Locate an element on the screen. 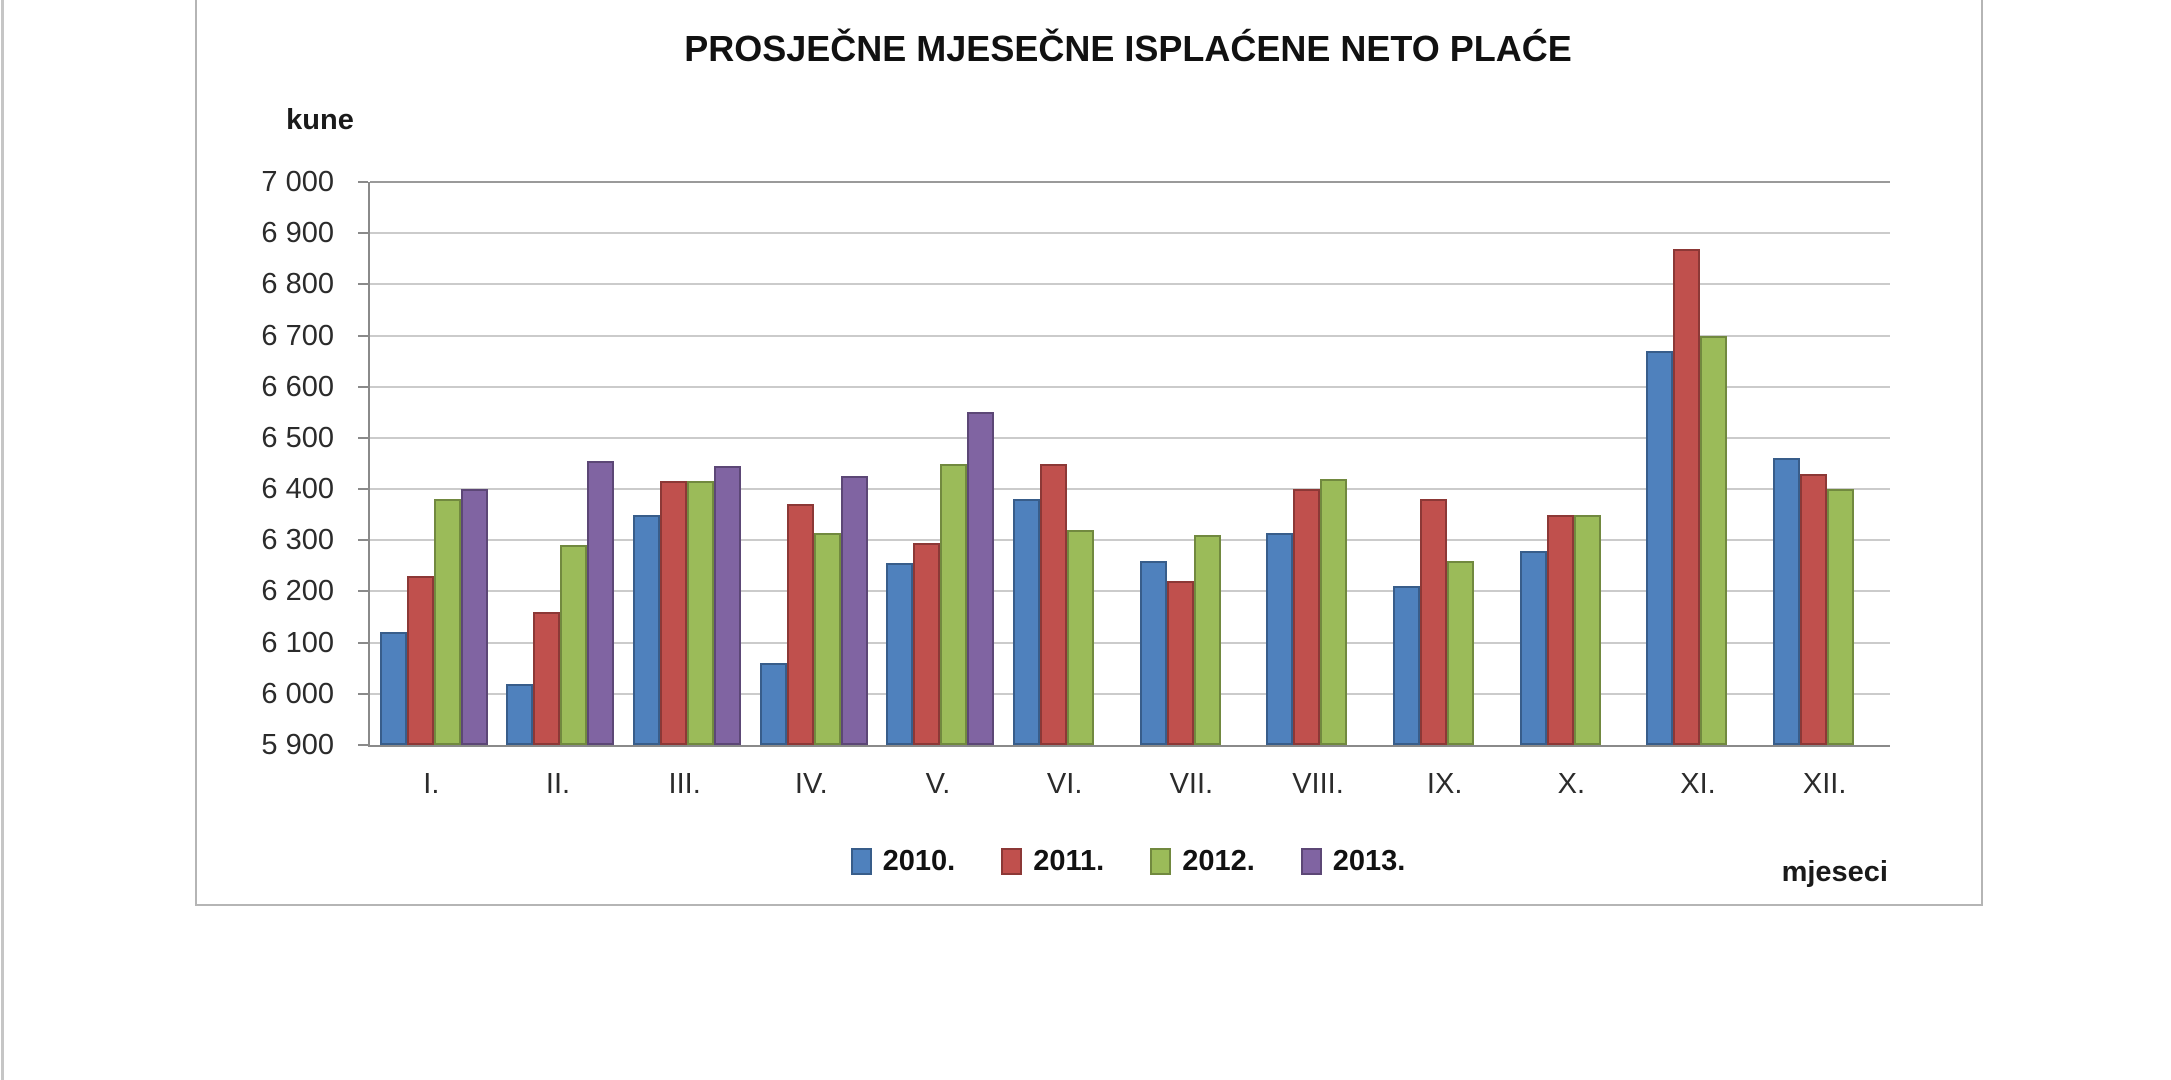  legend-label-2012: 2012. is located at coordinates (1218, 861).